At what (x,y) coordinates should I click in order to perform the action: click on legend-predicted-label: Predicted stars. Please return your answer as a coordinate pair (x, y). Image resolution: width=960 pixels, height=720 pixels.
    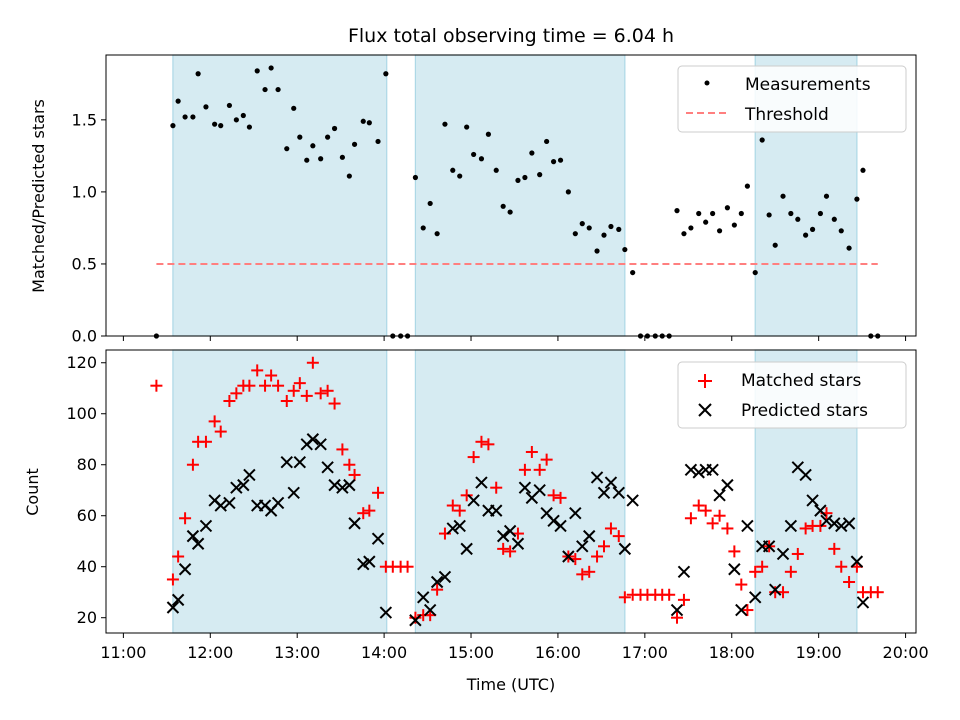
    Looking at the image, I should click on (804, 411).